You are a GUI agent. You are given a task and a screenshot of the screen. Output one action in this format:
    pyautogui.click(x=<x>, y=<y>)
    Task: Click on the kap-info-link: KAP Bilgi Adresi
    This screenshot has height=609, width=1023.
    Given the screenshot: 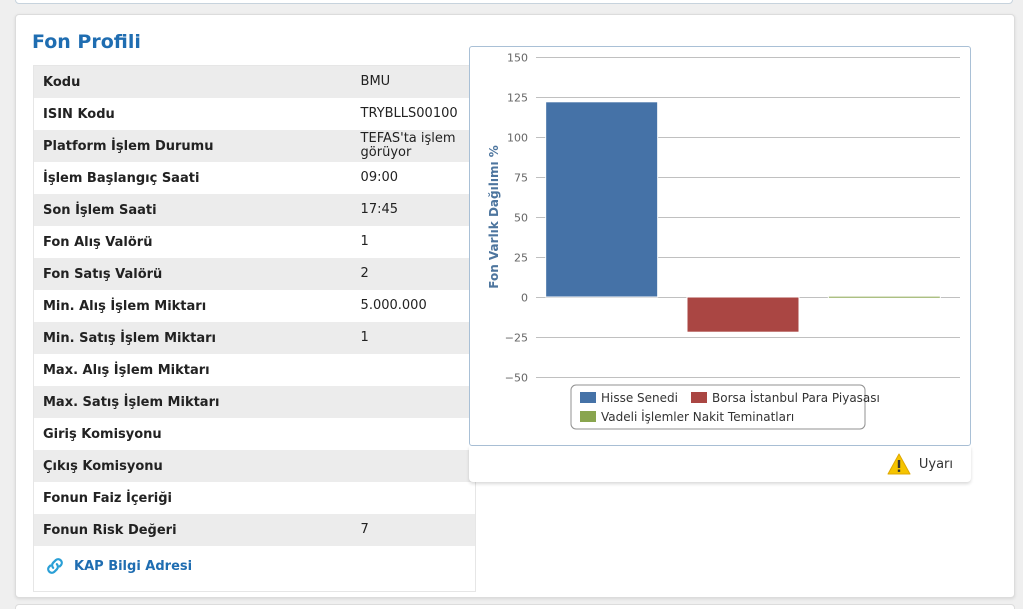 What is the action you would take?
    pyautogui.click(x=254, y=566)
    